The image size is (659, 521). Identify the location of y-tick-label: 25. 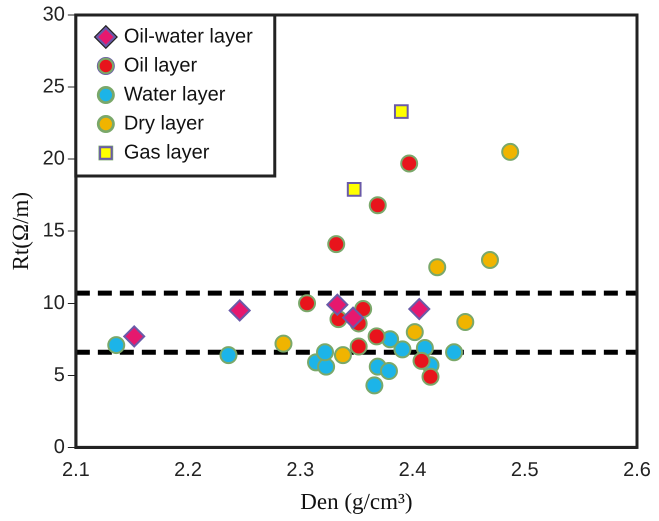
(53, 87).